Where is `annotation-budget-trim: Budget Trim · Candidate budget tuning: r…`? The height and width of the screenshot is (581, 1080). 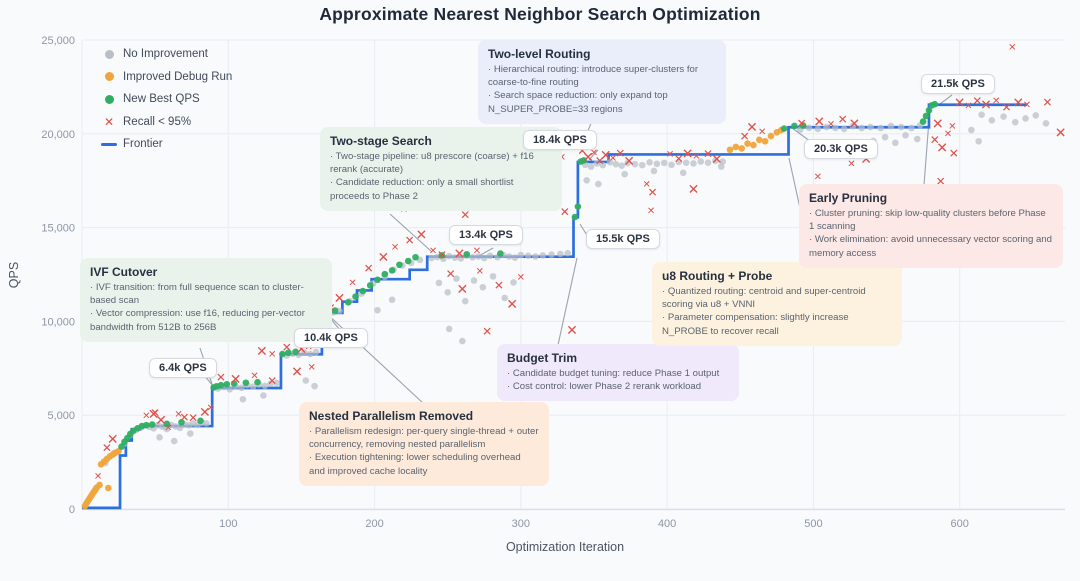 annotation-budget-trim: Budget Trim · Candidate budget tuning: r… is located at coordinates (618, 373).